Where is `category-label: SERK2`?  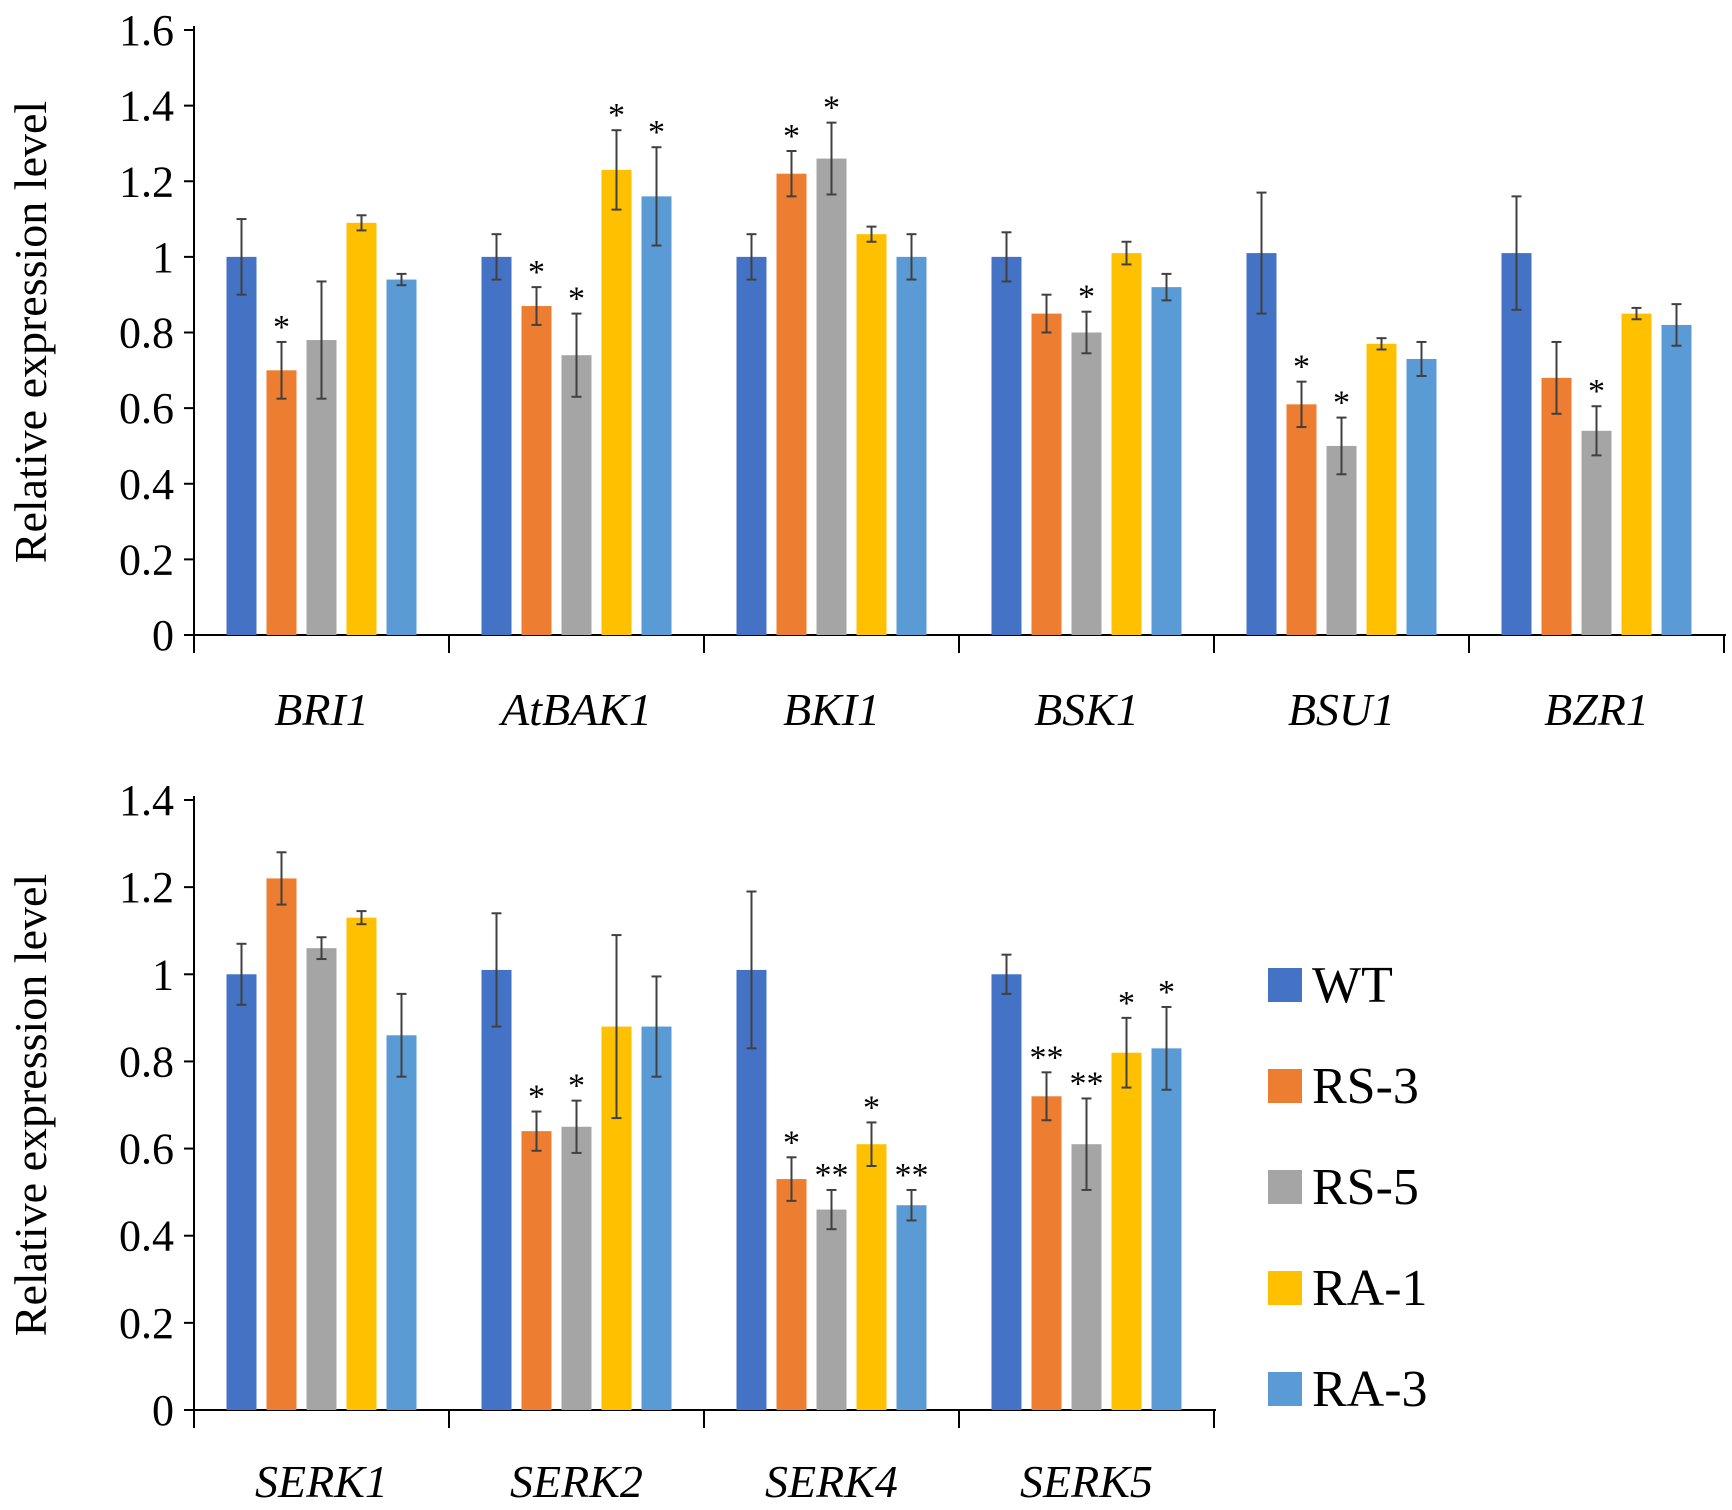
category-label: SERK2 is located at coordinates (576, 1481).